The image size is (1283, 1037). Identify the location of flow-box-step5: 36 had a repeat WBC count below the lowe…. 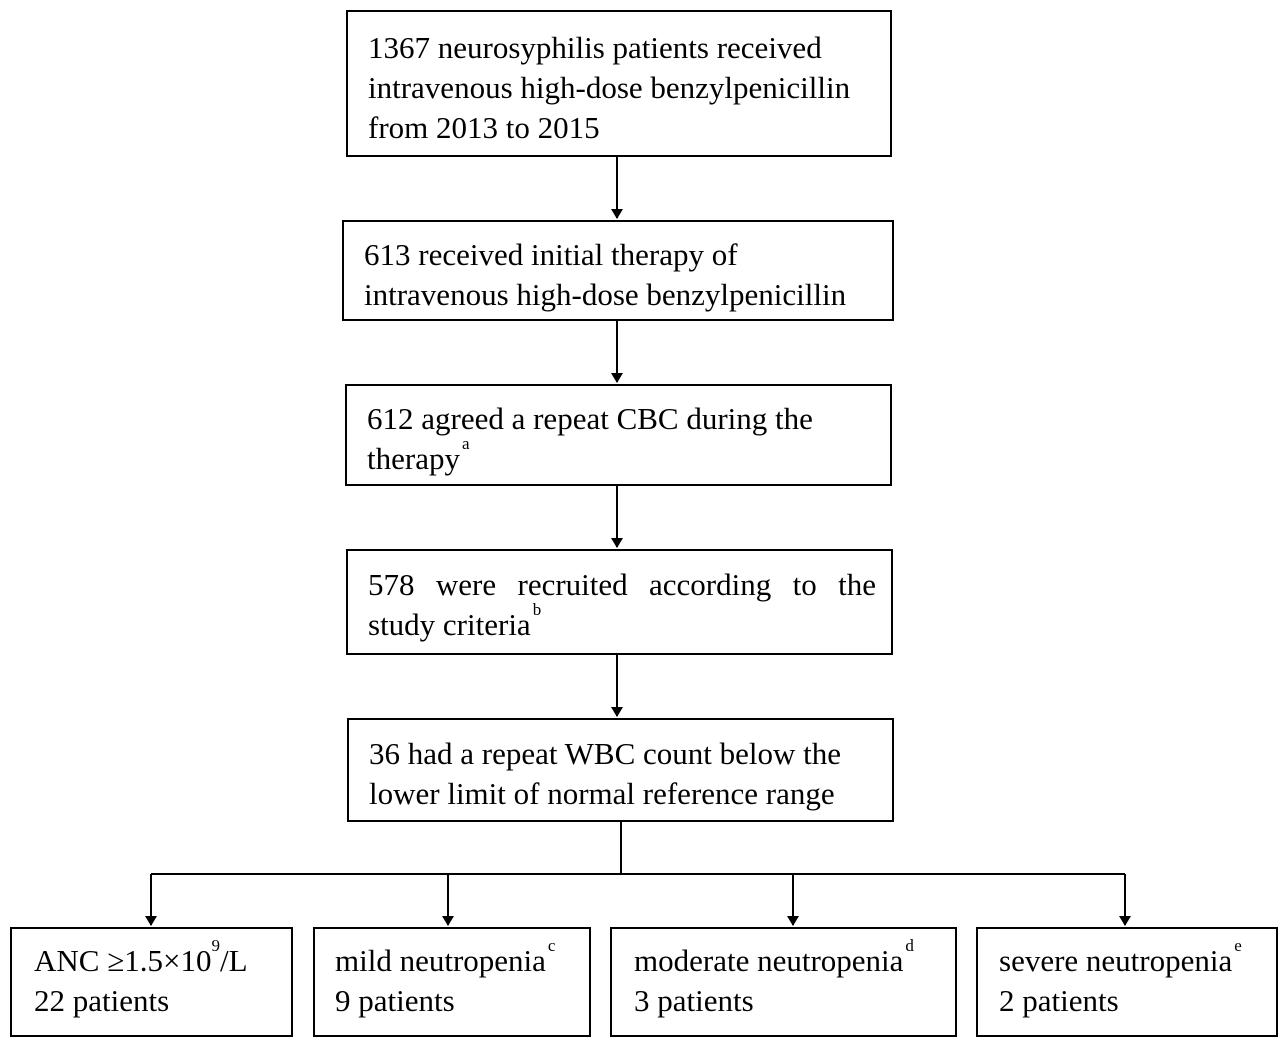
(620, 770).